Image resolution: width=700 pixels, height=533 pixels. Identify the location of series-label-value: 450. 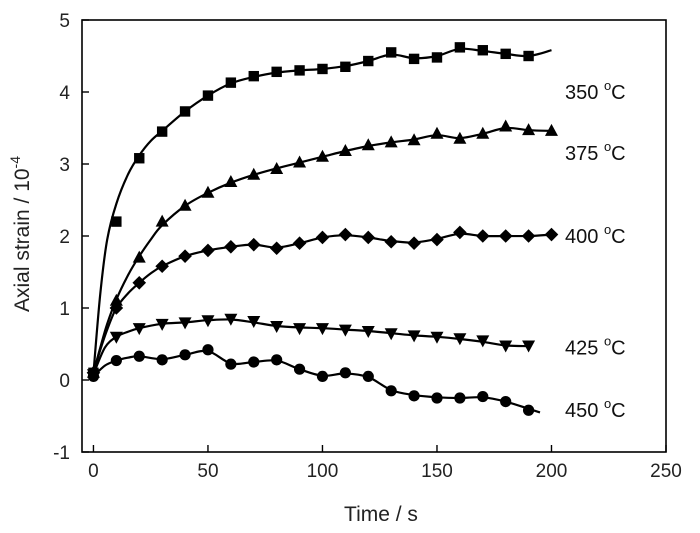
(584, 411).